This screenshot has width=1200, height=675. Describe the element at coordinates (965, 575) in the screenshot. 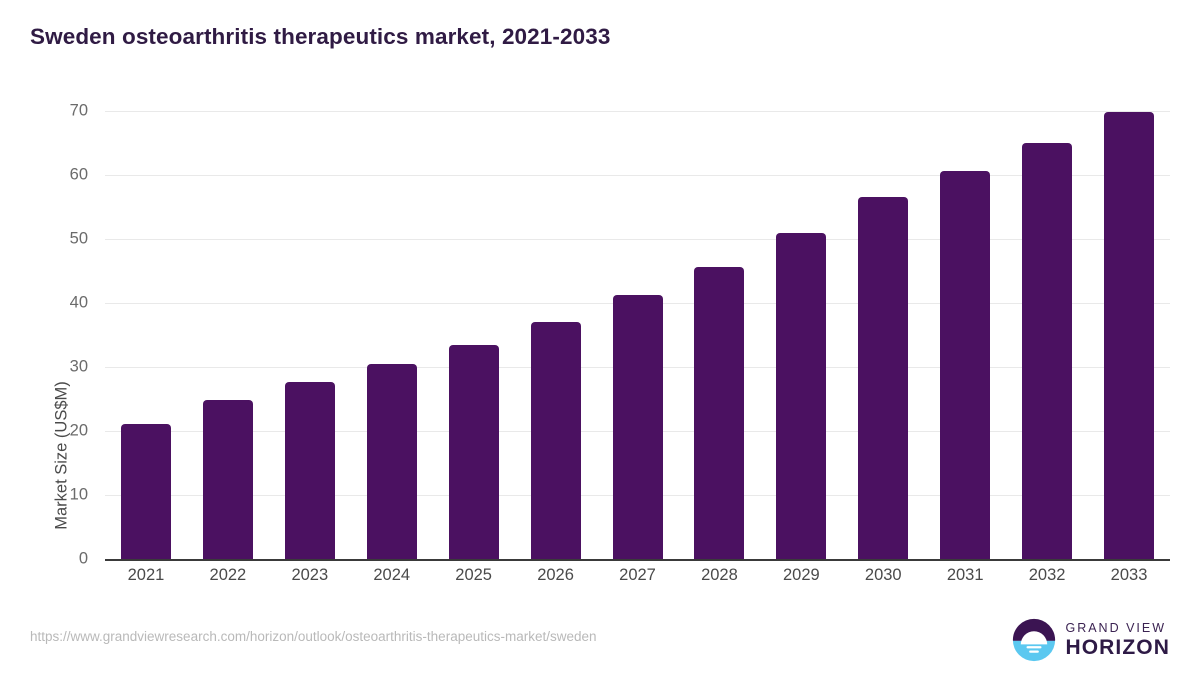

I see `x-axis-tick-label: 2031` at that location.